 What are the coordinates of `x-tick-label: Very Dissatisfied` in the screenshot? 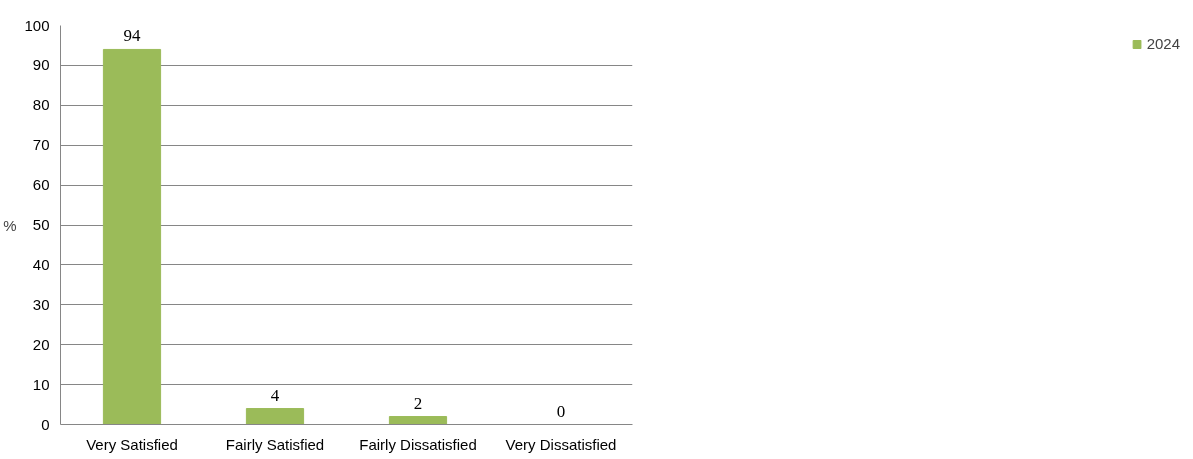 It's located at (561, 444).